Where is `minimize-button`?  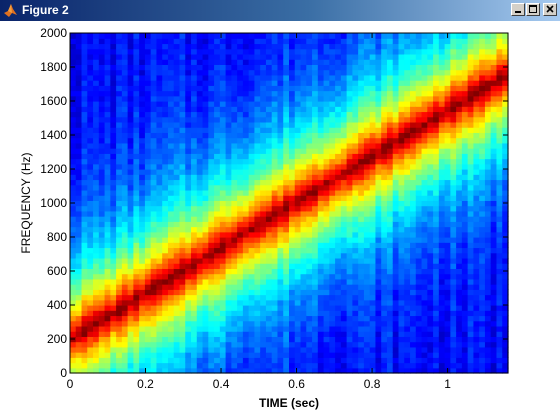 minimize-button is located at coordinates (518, 9).